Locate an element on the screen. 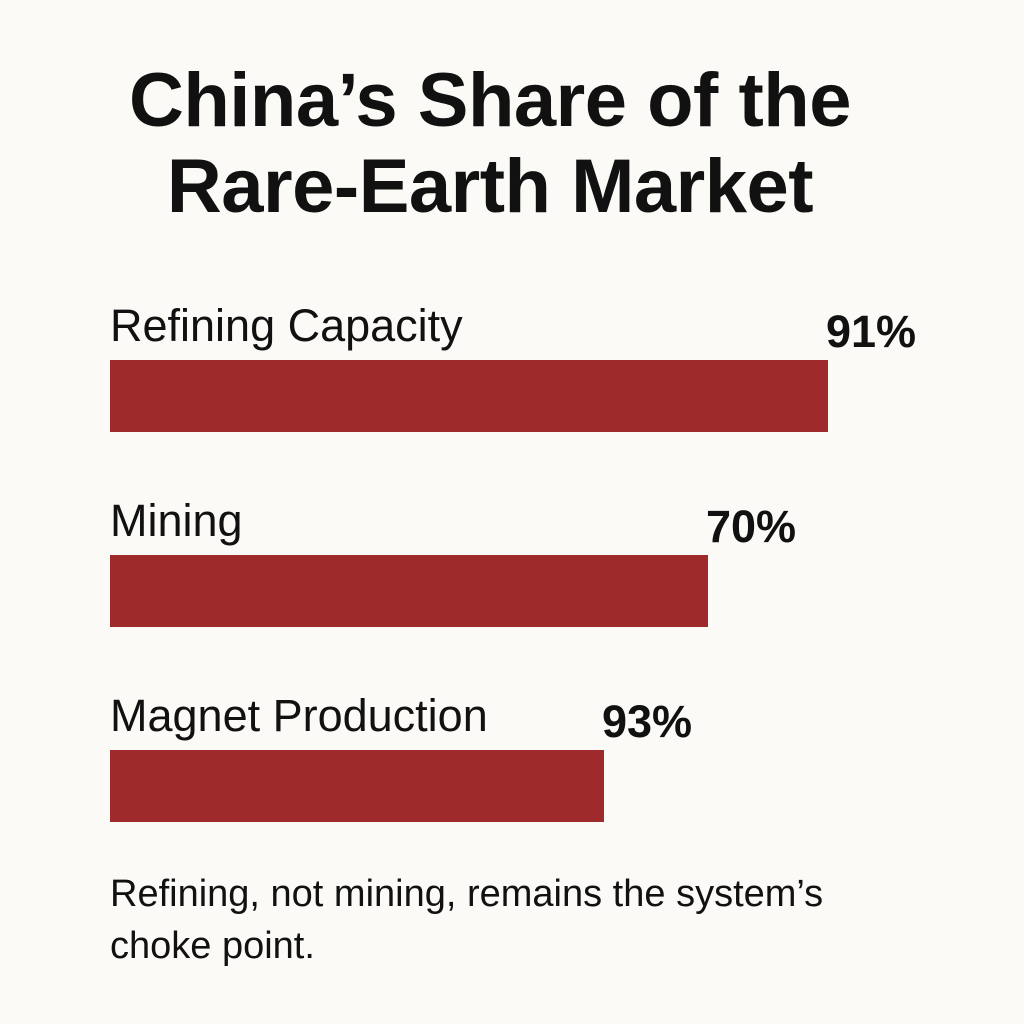 The width and height of the screenshot is (1024, 1024). category-label: Mining is located at coordinates (176, 520).